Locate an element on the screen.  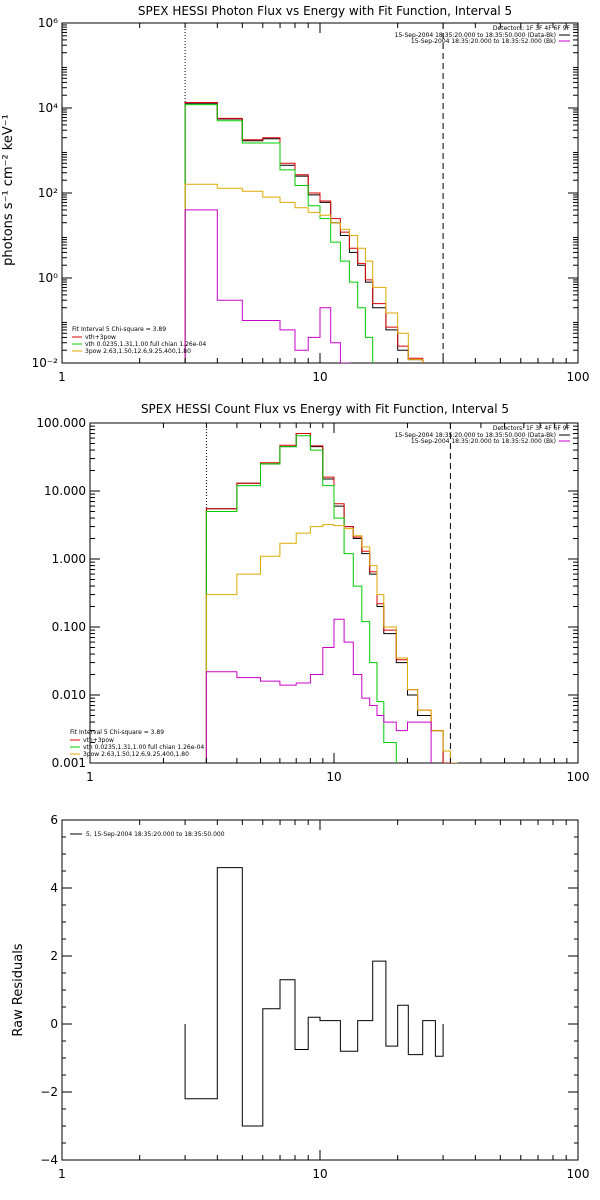
count-flux-series-bk is located at coordinates (318, 690).